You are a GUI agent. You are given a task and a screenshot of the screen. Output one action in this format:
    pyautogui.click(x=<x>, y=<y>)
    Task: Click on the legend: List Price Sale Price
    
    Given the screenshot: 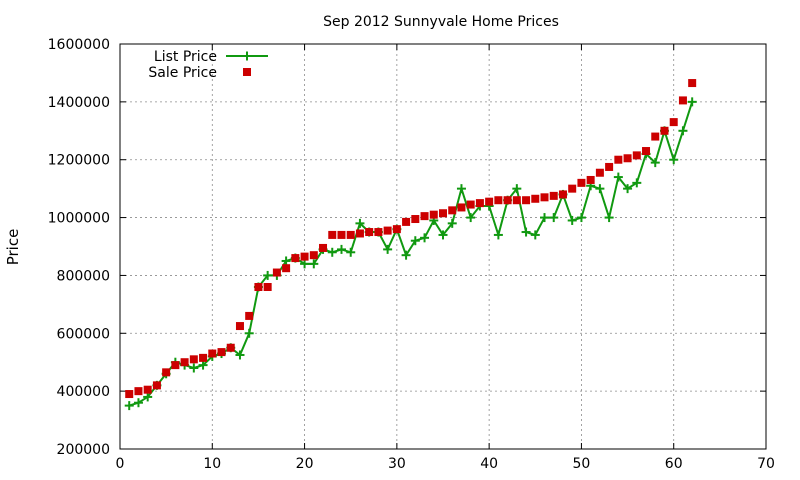 What is the action you would take?
    pyautogui.click(x=208, y=65)
    